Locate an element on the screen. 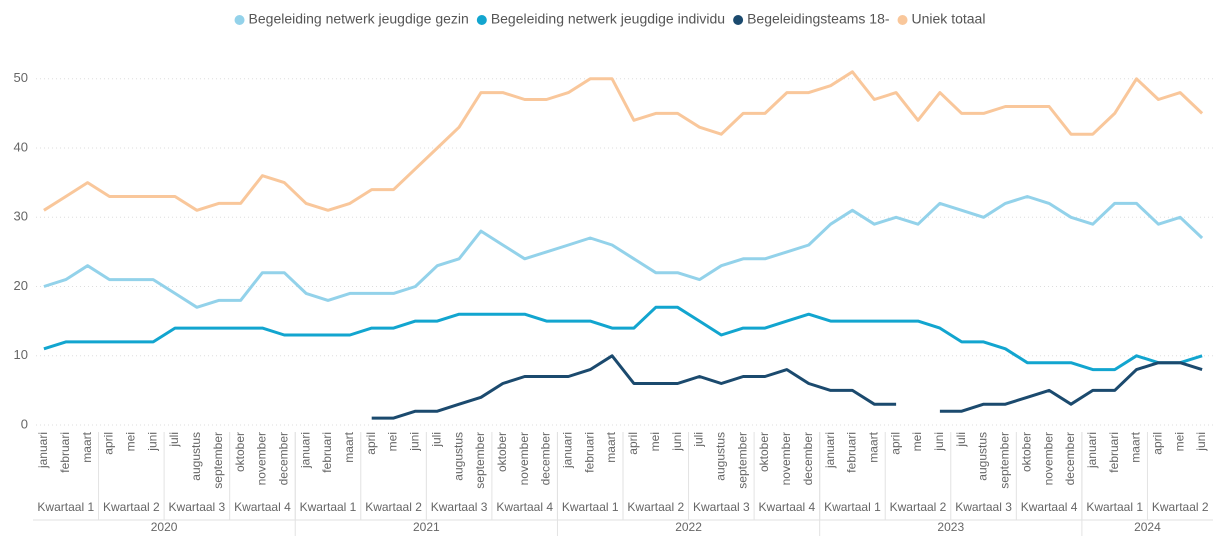 This screenshot has width=1215, height=536. y-tick-label: 20 is located at coordinates (21, 285).